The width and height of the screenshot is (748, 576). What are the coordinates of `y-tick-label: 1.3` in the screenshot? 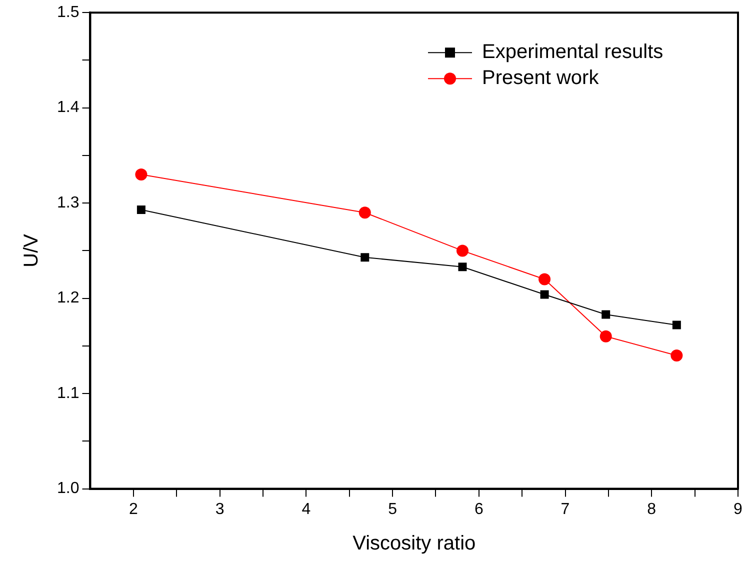 It's located at (68, 203).